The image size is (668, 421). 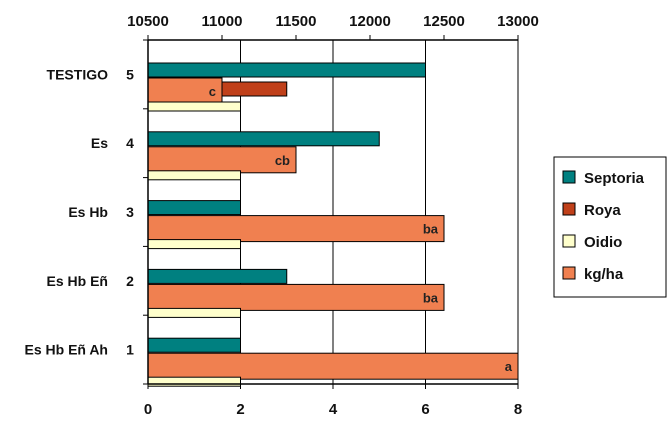 I want to click on bar-roya, so click(x=254, y=89).